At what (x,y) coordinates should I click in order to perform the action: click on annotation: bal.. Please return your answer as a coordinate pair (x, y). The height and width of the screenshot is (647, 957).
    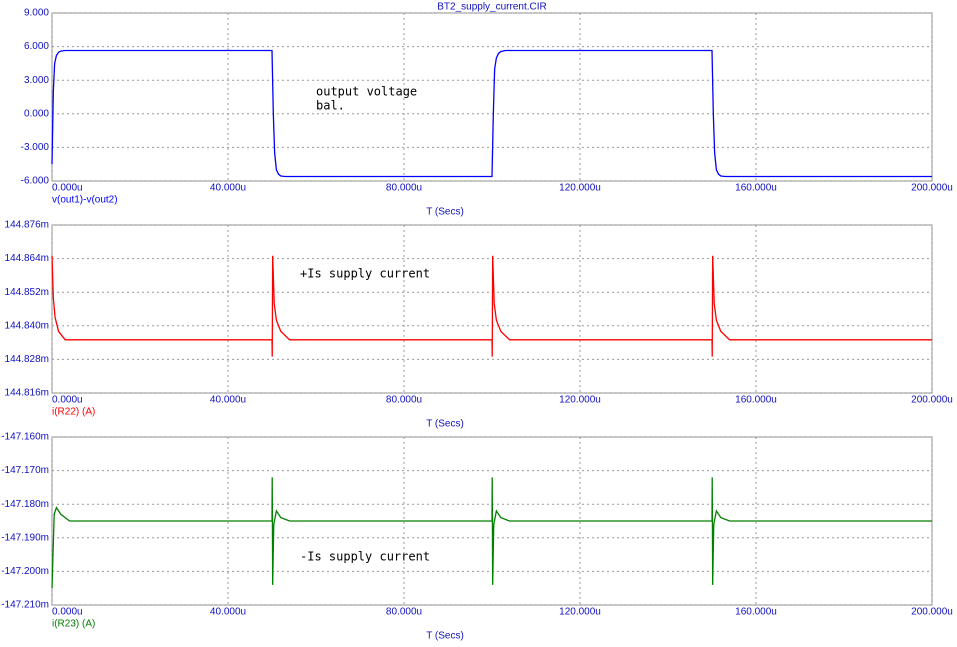
    Looking at the image, I should click on (330, 106).